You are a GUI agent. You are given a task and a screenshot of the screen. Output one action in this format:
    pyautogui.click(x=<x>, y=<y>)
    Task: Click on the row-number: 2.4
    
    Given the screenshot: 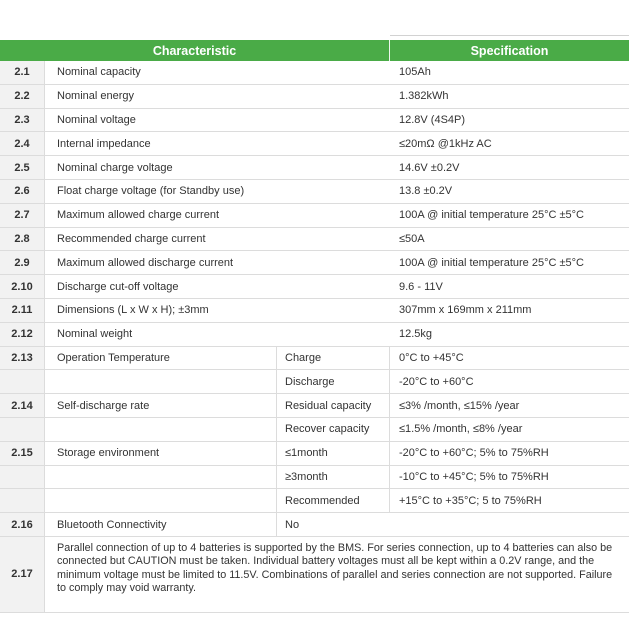 What is the action you would take?
    pyautogui.click(x=22, y=144)
    